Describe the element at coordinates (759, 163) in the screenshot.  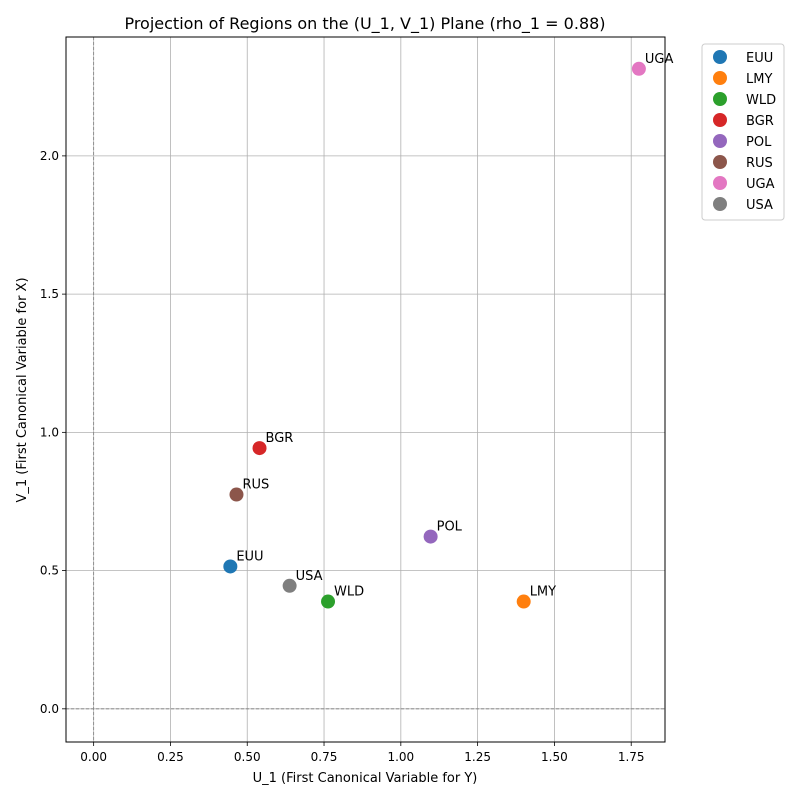
I see `legend-label-rus: RUS` at that location.